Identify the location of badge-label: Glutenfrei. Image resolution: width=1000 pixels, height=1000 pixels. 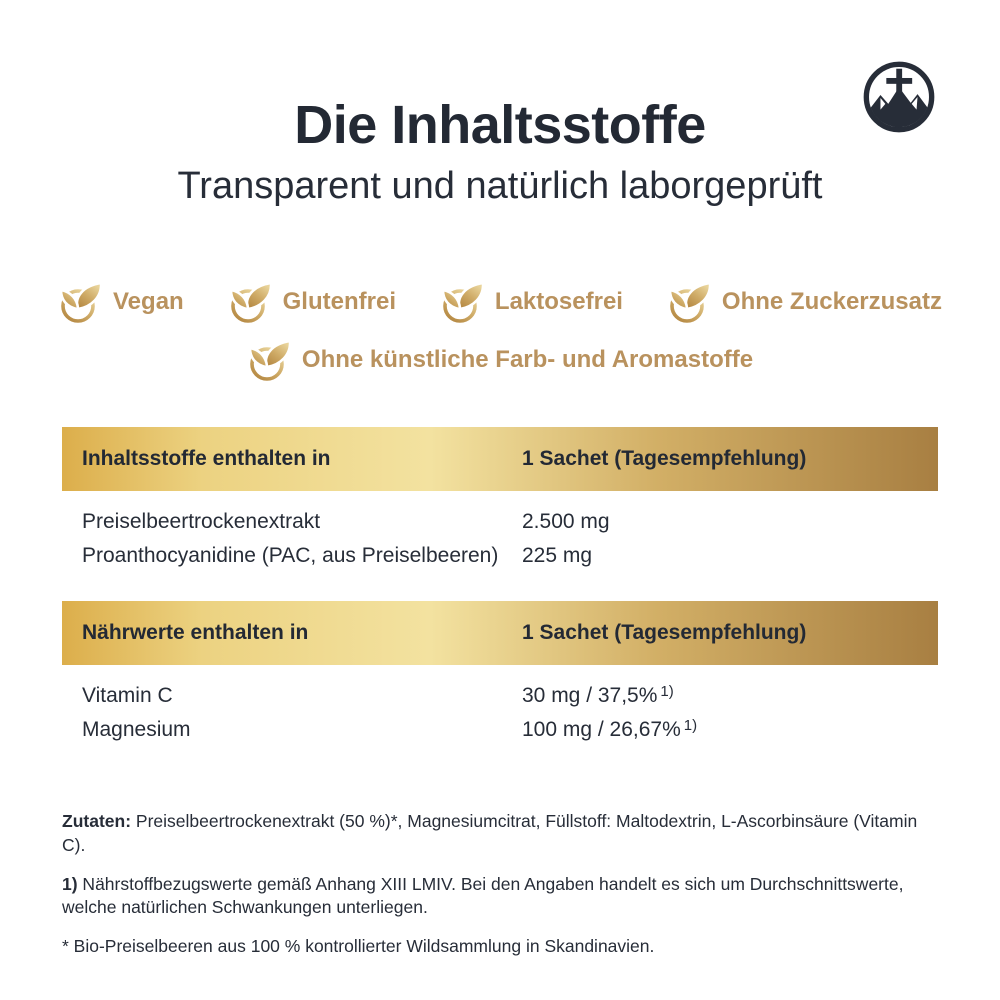
(339, 302).